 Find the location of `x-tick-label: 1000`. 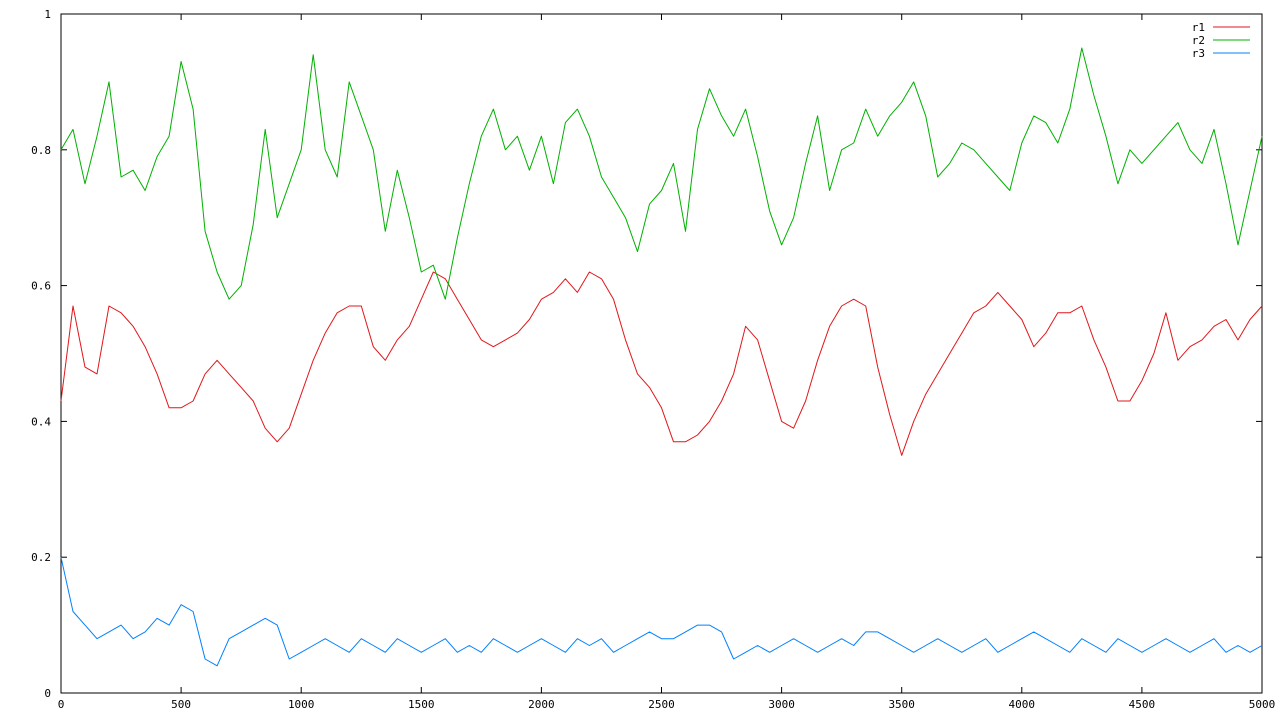

x-tick-label: 1000 is located at coordinates (301, 704).